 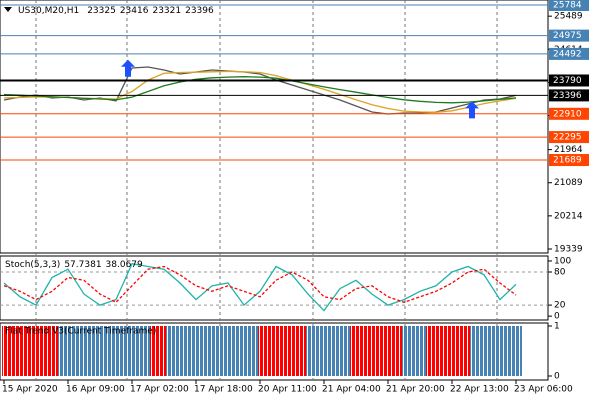 I want to click on y-tick-label: 25489, so click(x=568, y=17).